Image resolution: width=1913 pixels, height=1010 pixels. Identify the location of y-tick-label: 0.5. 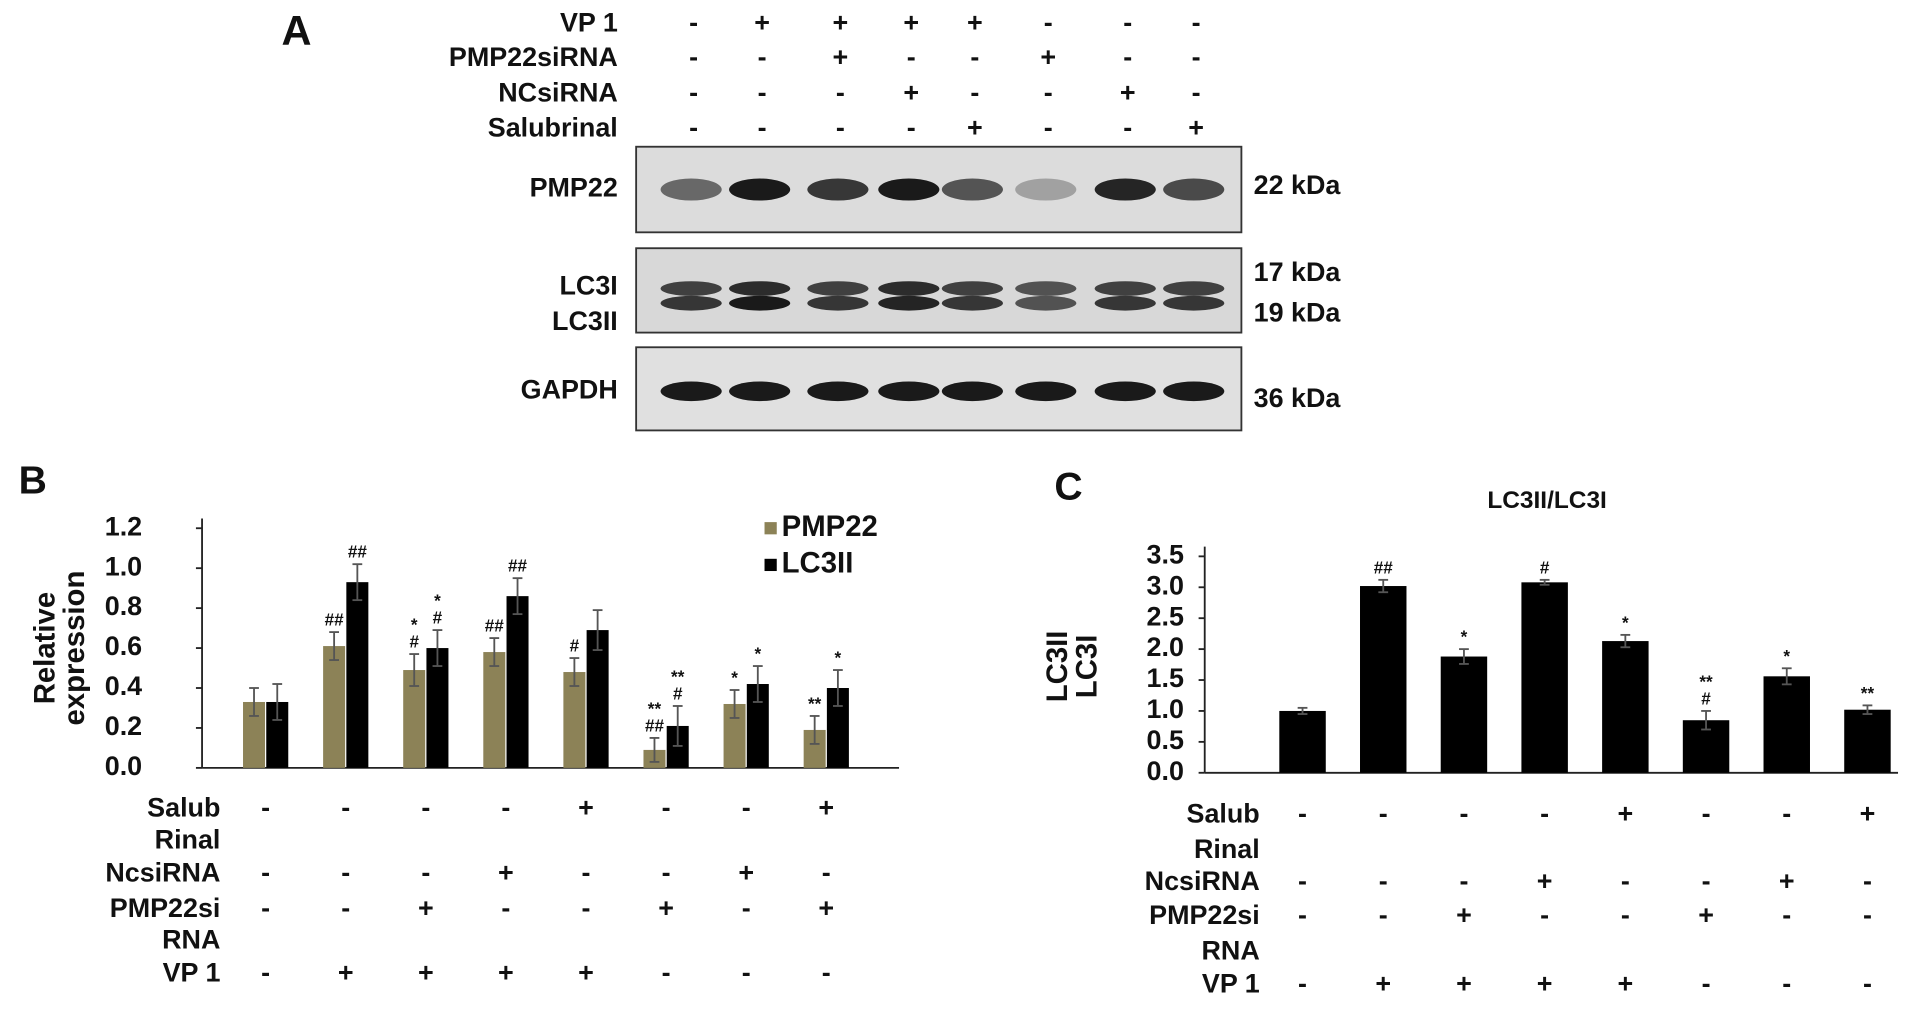
(1165, 740).